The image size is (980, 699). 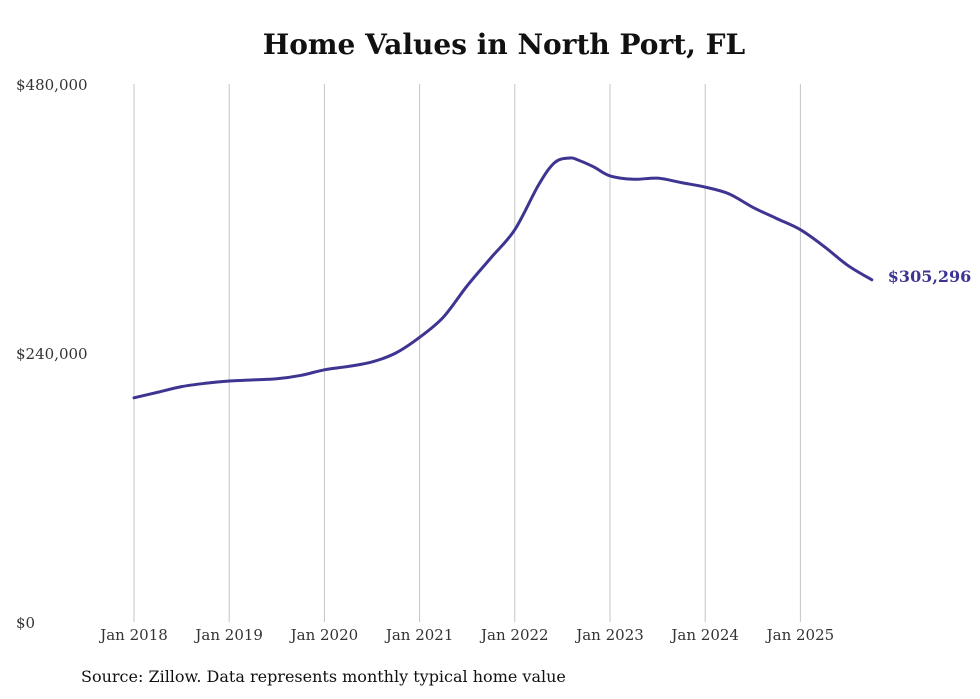 I want to click on x-tick-label-5: Jan 2023, so click(x=609, y=635).